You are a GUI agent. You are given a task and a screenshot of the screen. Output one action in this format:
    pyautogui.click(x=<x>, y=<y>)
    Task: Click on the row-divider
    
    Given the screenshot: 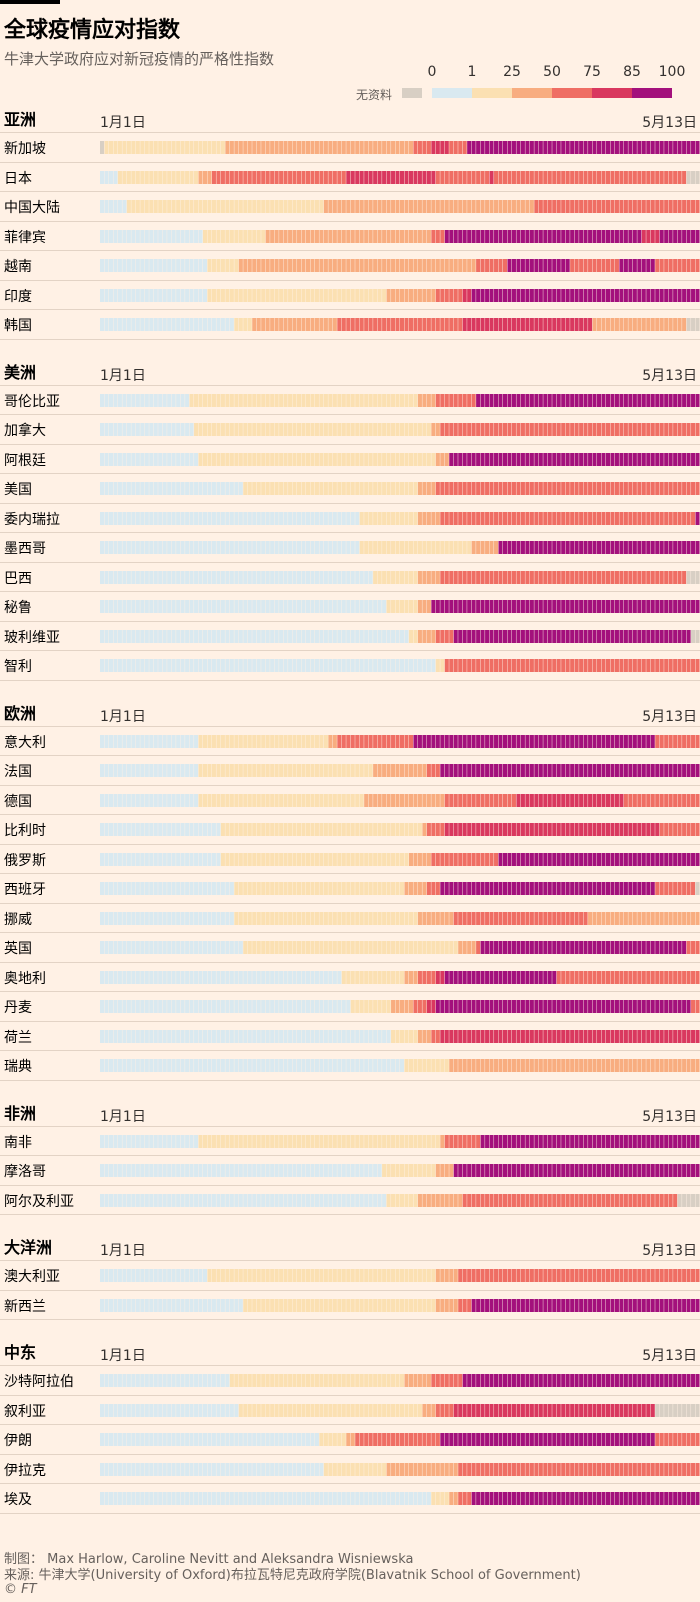 What is the action you would take?
    pyautogui.click(x=350, y=191)
    